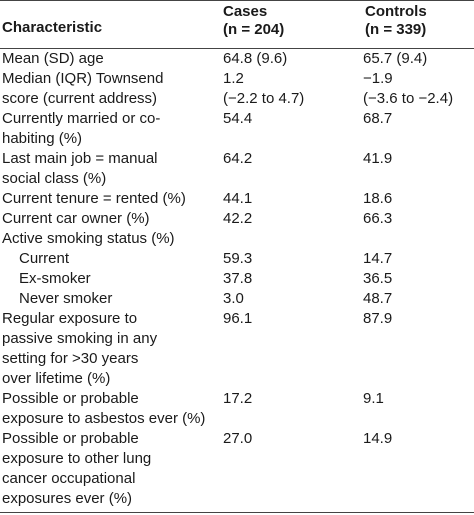 The image size is (474, 515). I want to click on row-characteristic: Ex-smoker, so click(55, 278).